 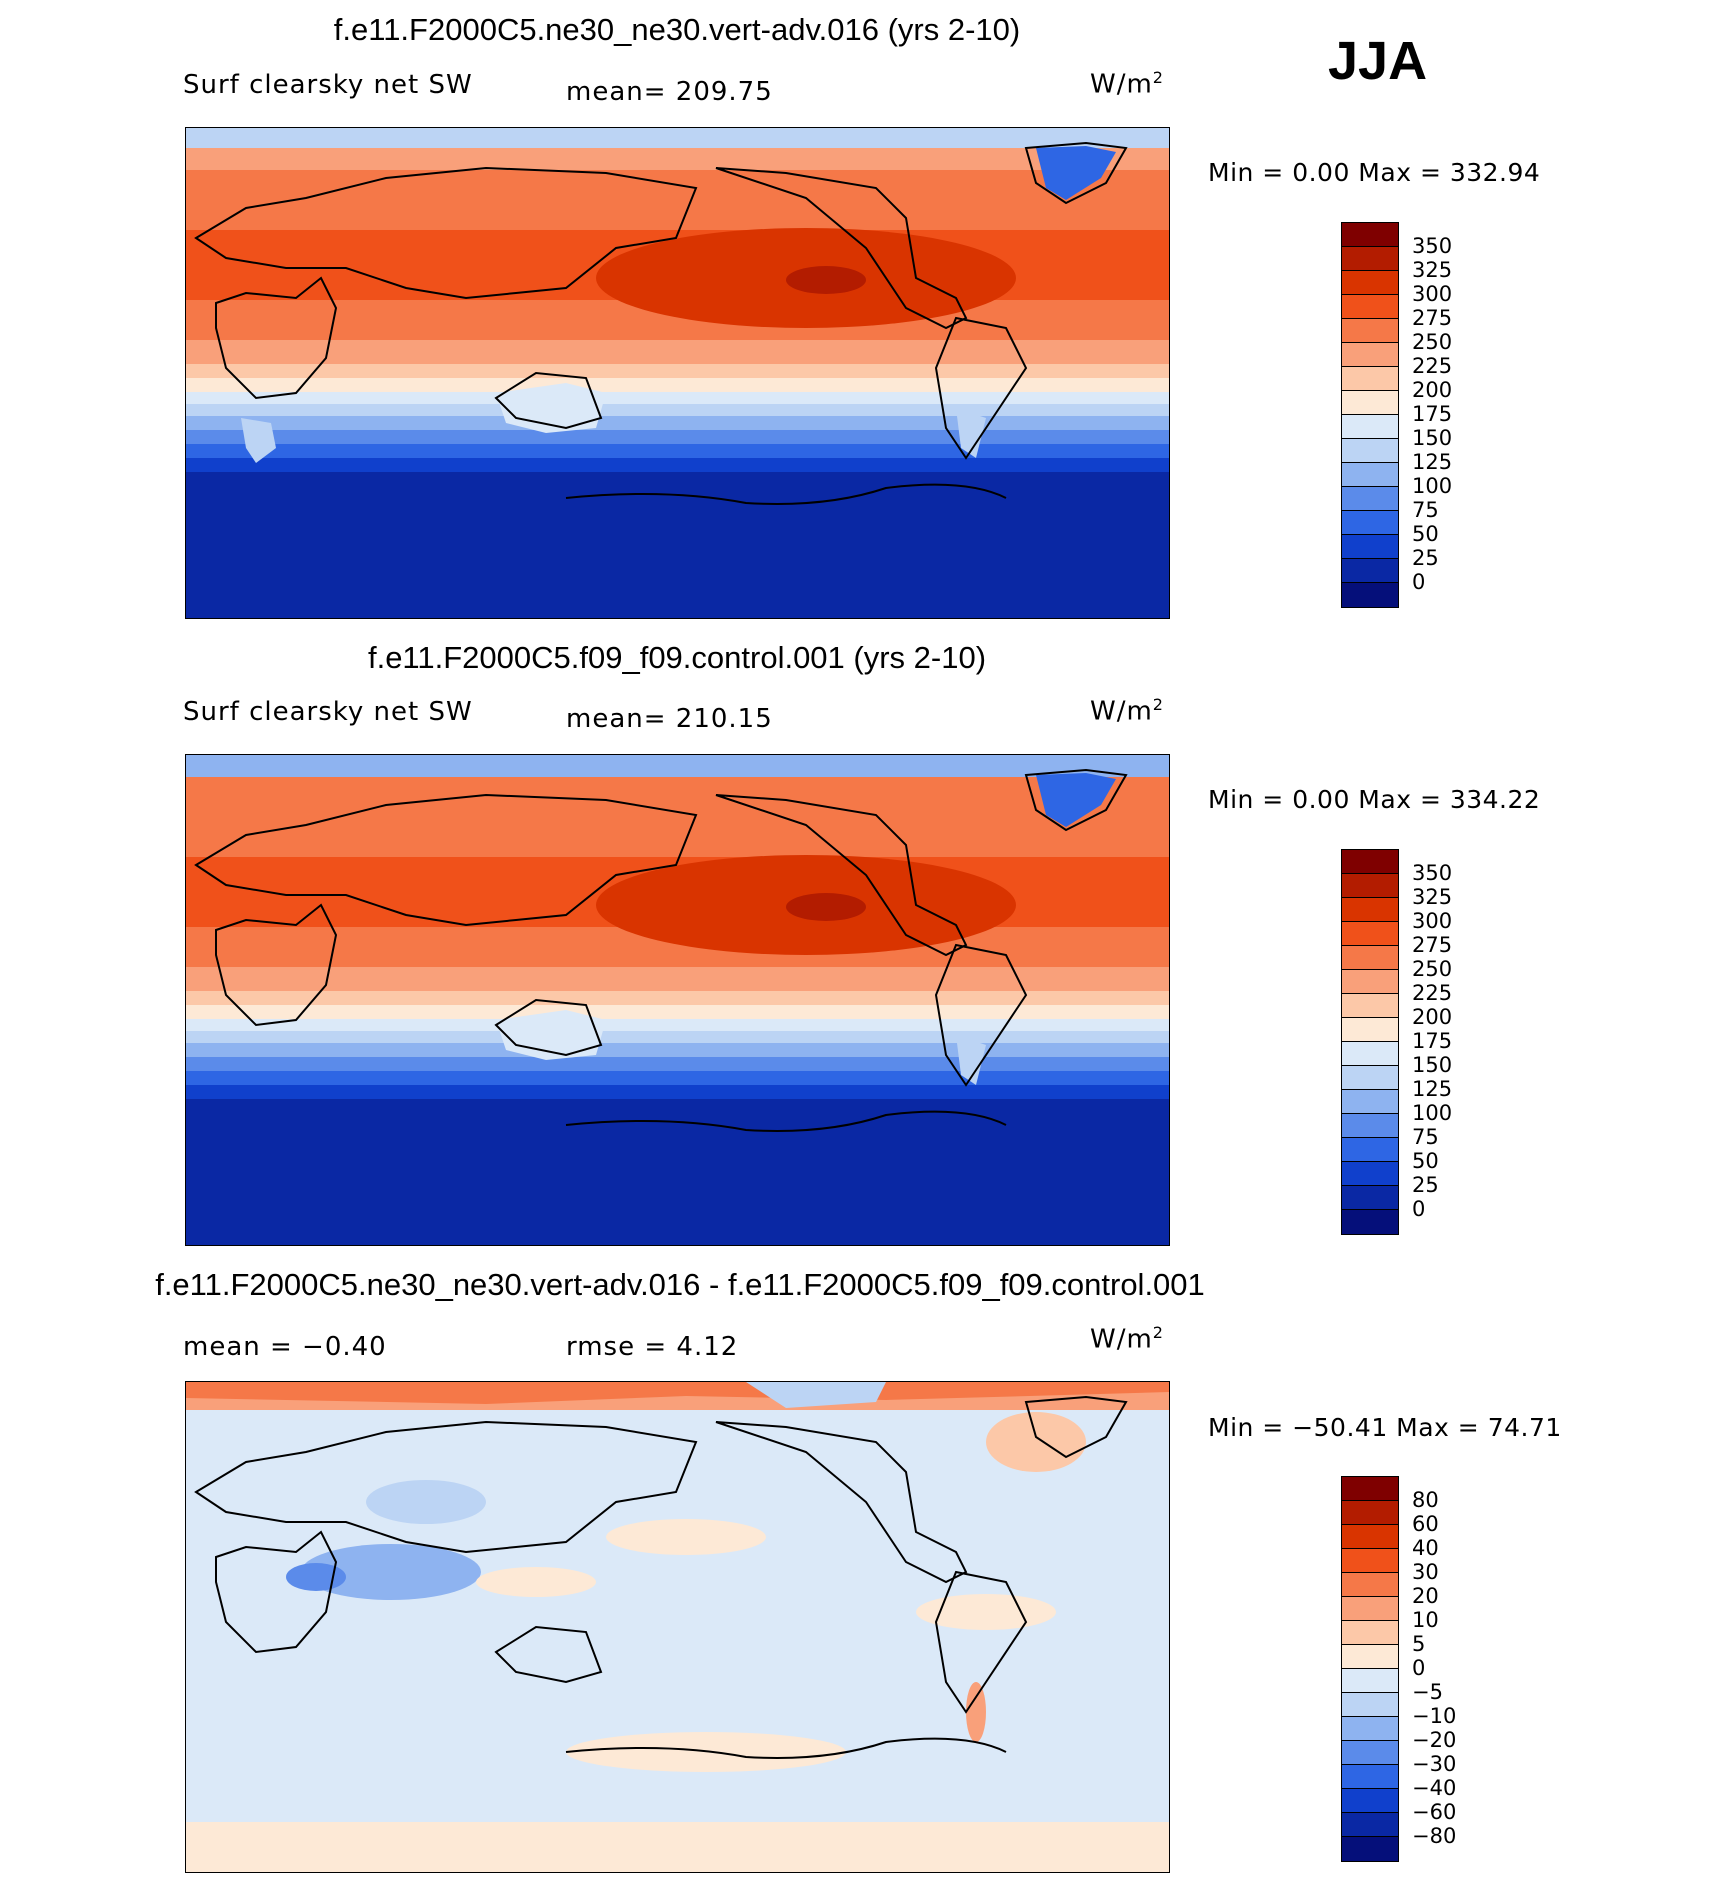 What do you see at coordinates (677, 1000) in the screenshot?
I see `panel2-map` at bounding box center [677, 1000].